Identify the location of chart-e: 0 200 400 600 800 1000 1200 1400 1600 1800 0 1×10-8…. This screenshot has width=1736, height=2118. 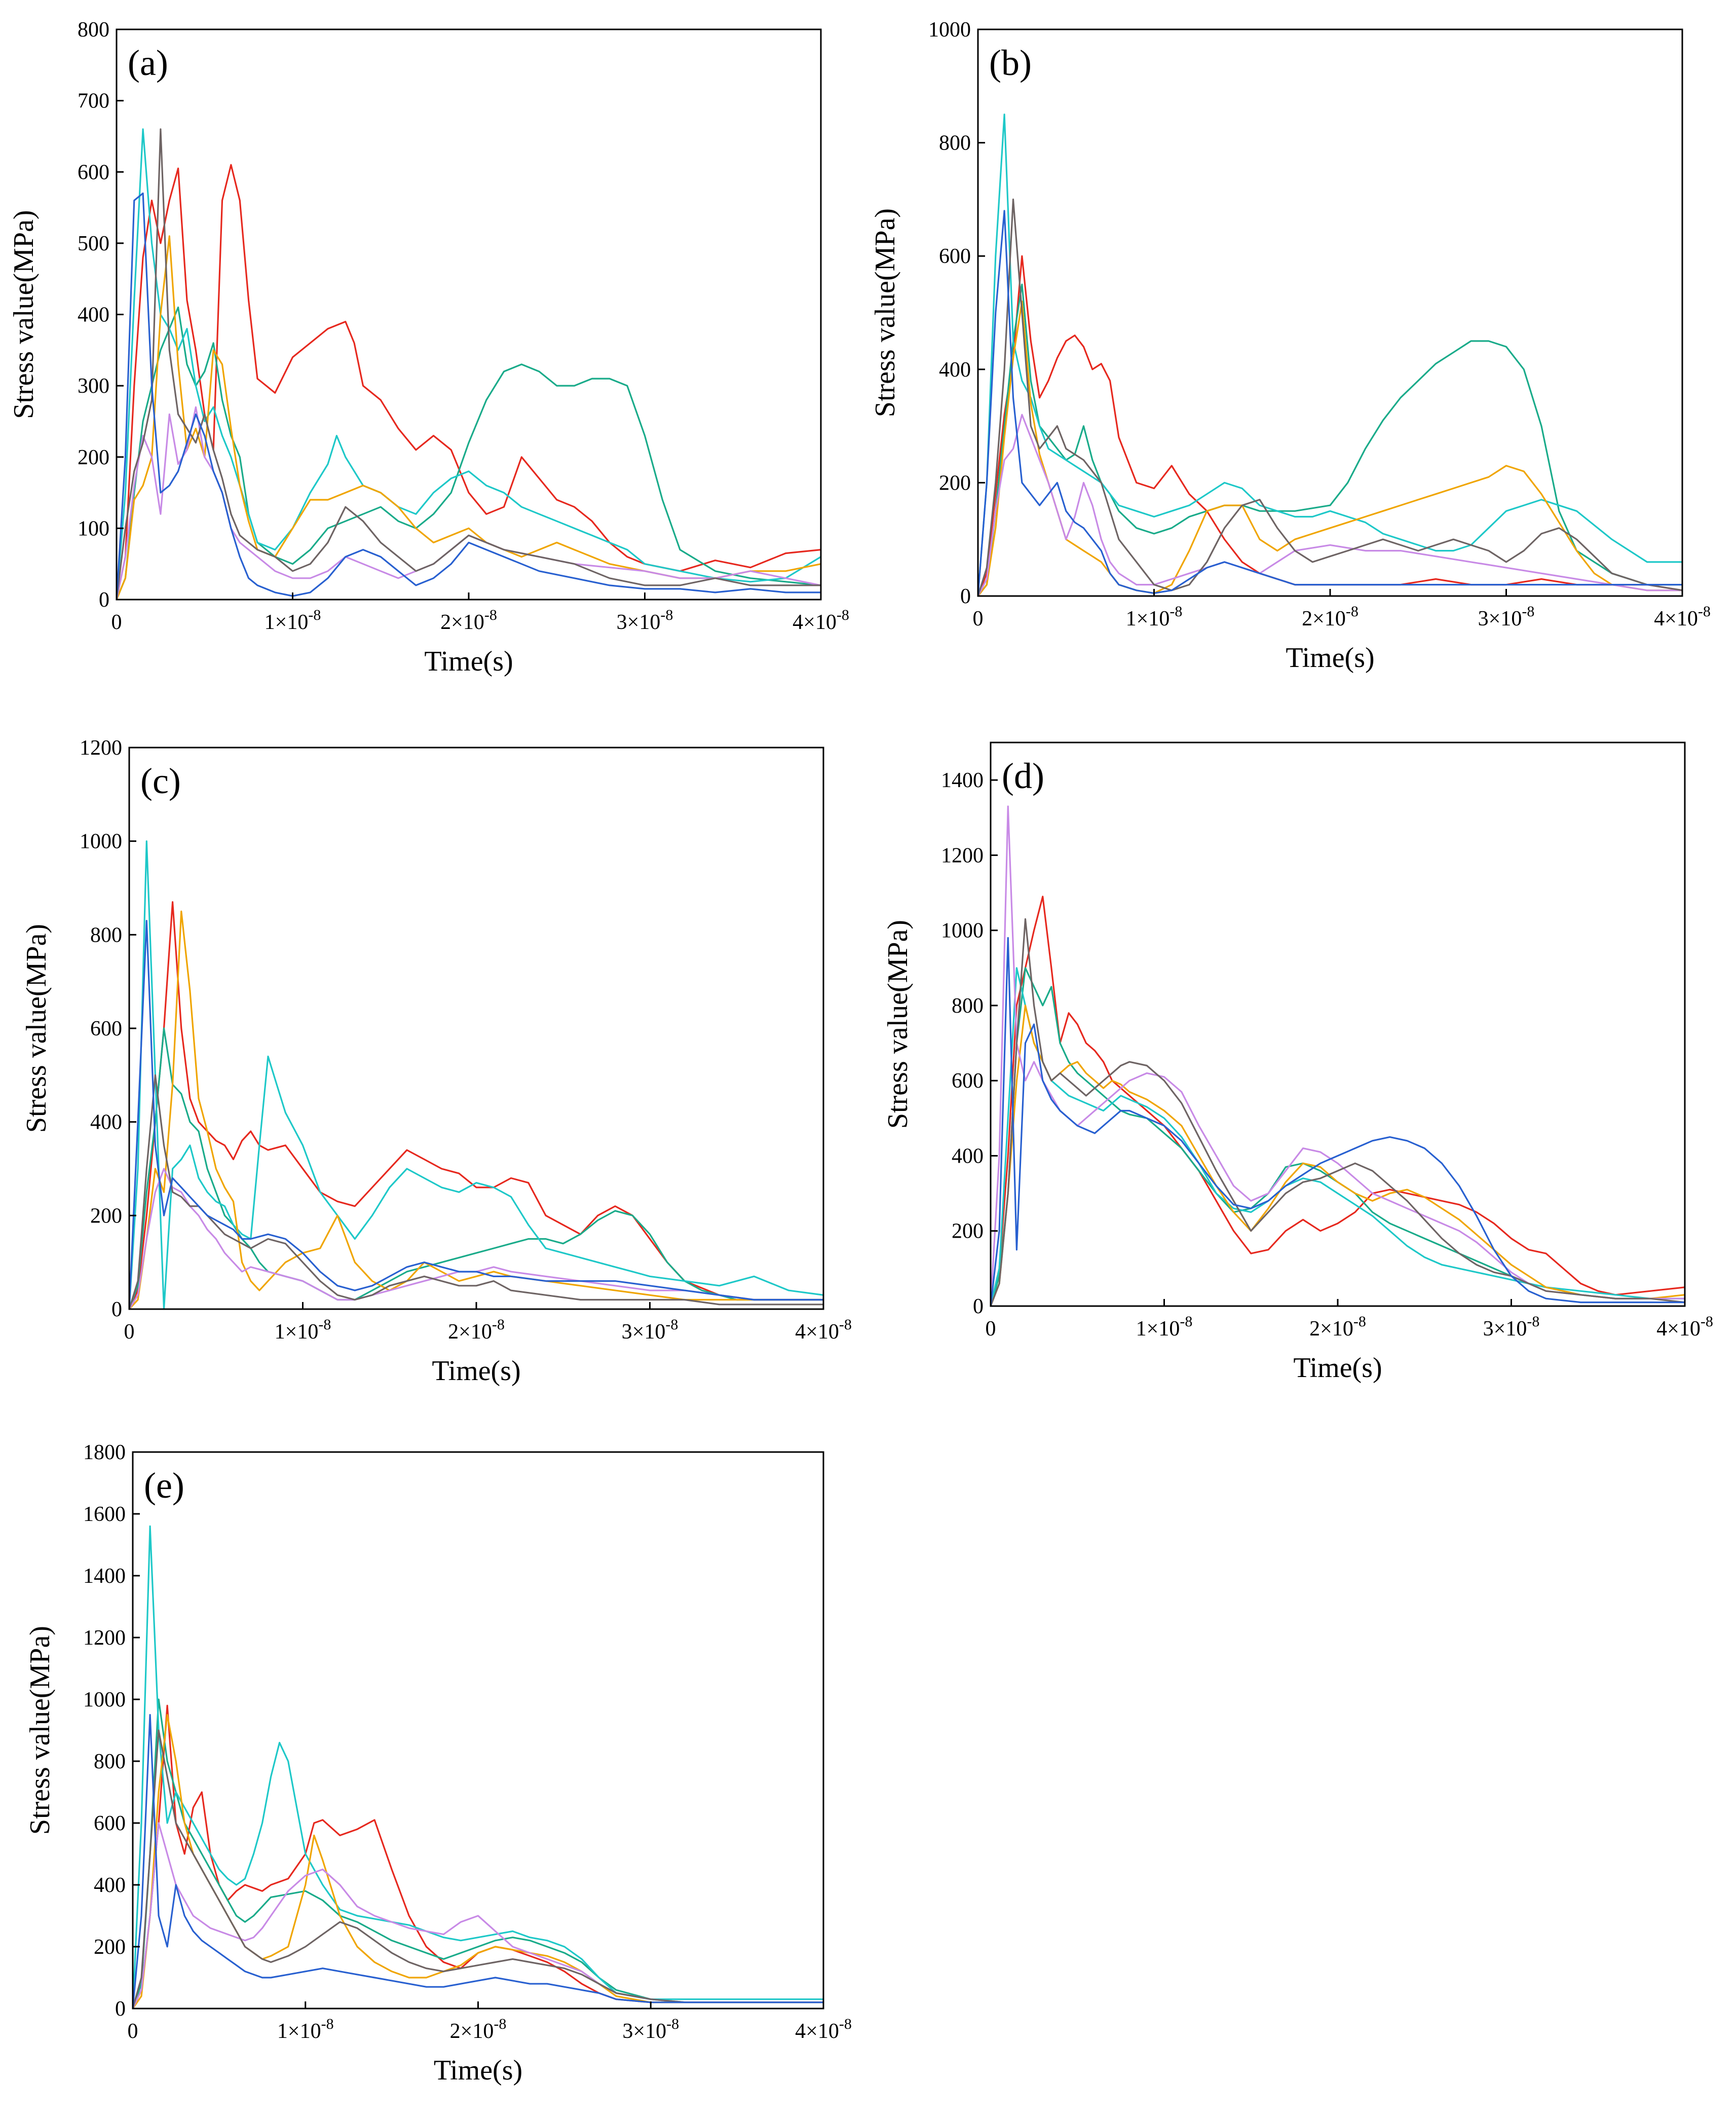
(438, 1764).